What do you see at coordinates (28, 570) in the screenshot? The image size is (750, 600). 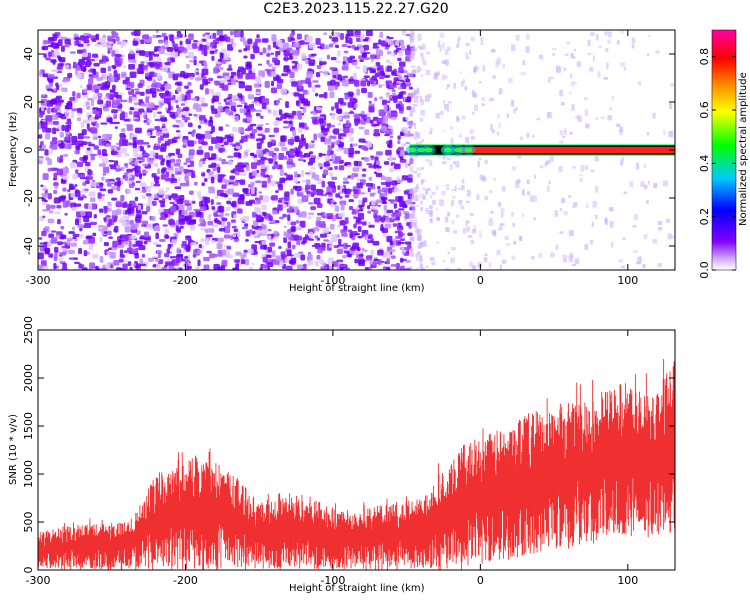 I see `snr-y-tick-label: 0` at bounding box center [28, 570].